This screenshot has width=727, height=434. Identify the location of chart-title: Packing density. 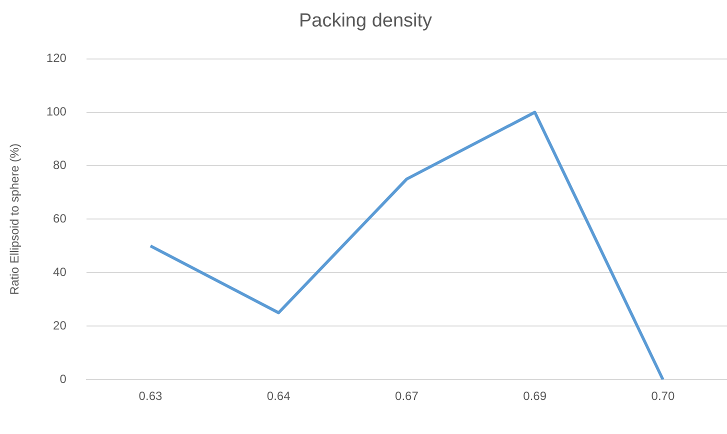
(365, 21).